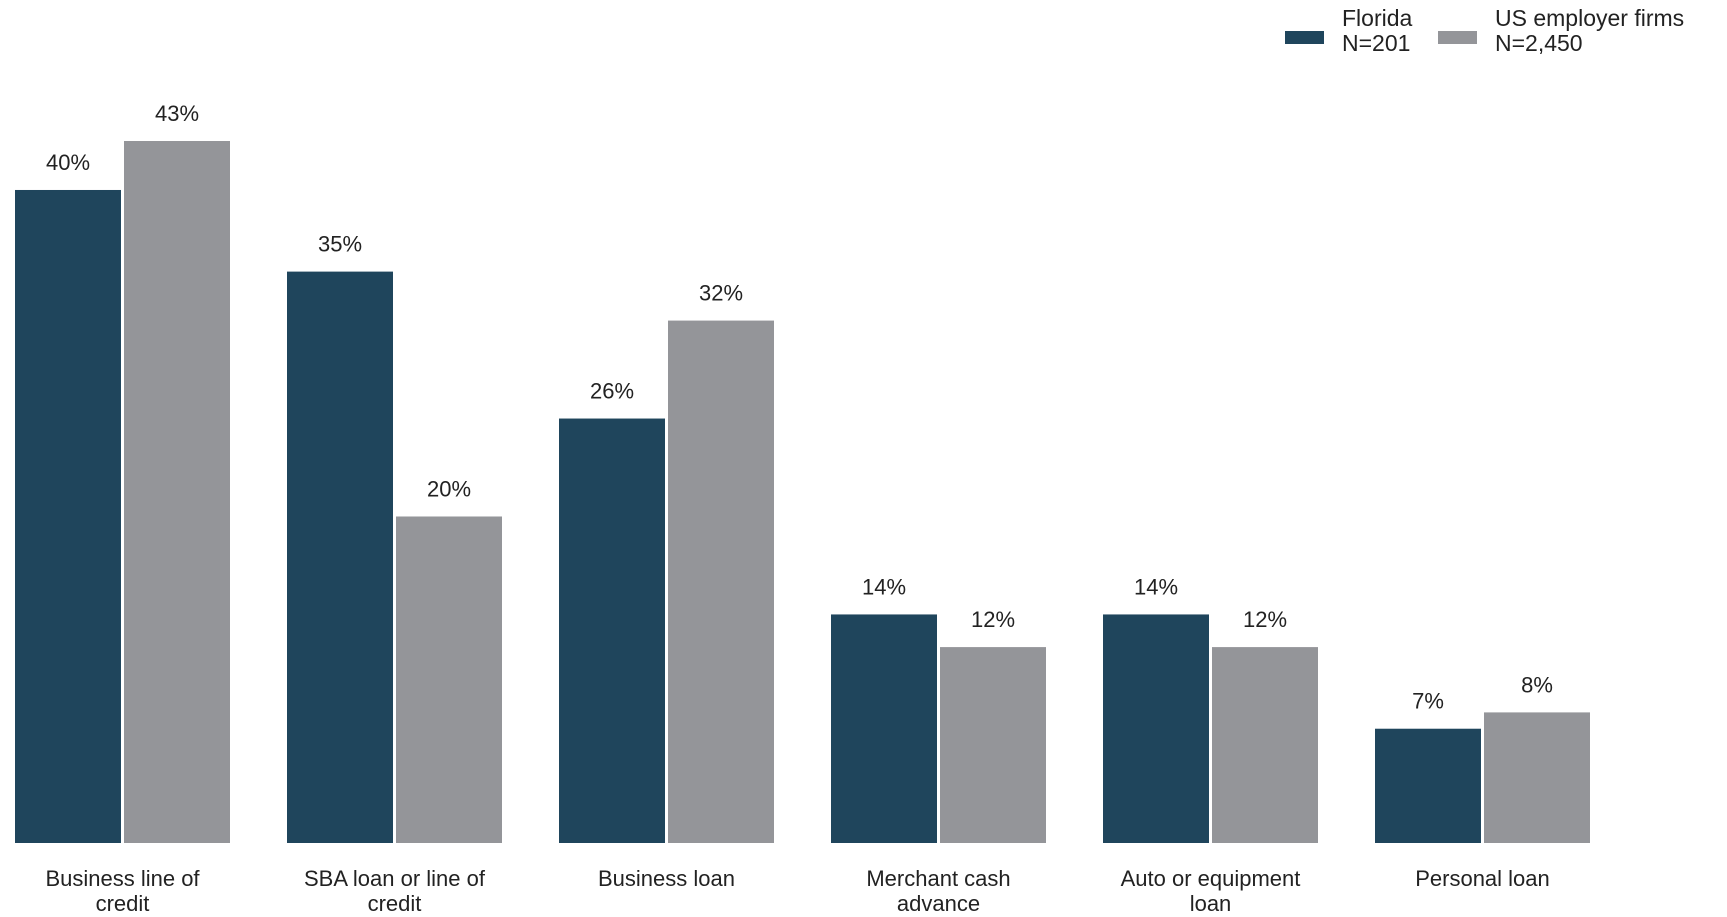 This screenshot has height=917, width=1727. I want to click on legend-label: Florida N=201, so click(1377, 30).